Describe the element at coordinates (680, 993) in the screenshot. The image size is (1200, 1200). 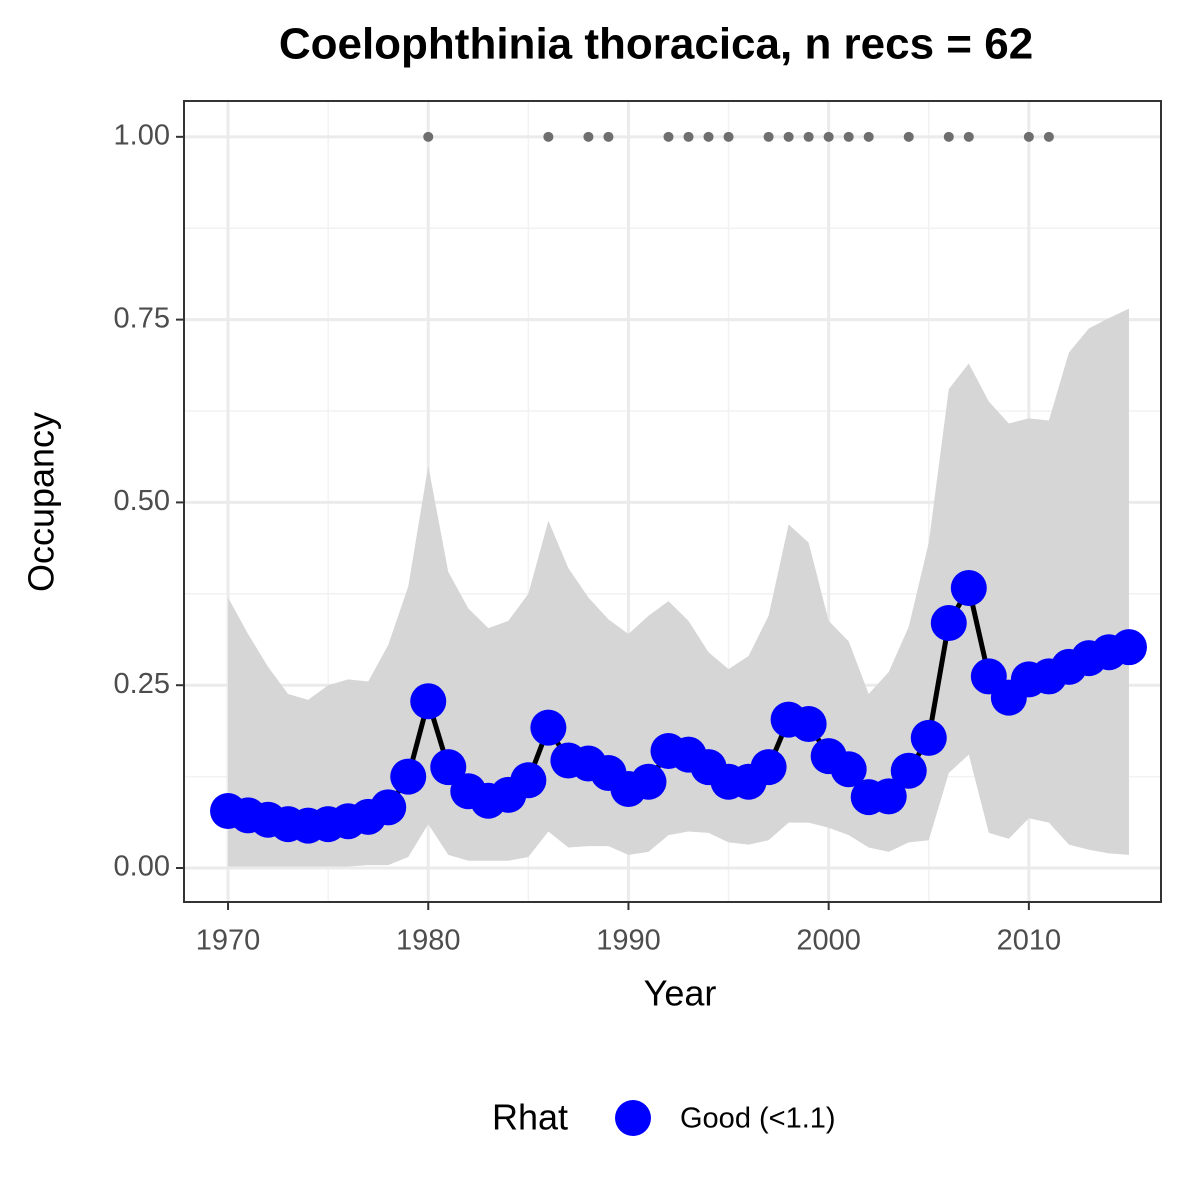
I see `x-axis-title: Year` at that location.